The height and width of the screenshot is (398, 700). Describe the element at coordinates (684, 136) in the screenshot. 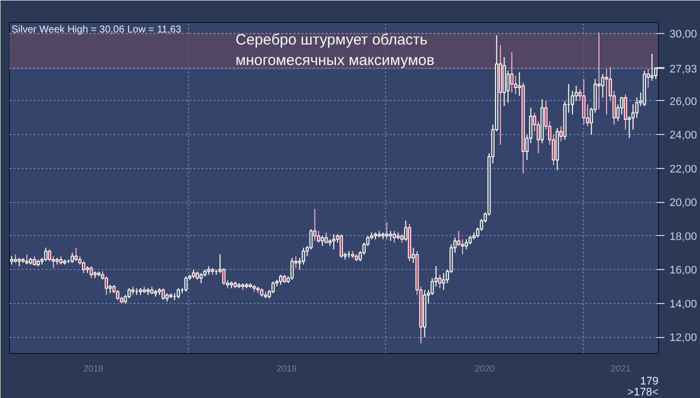

I see `y-tick-label: 24,00` at that location.